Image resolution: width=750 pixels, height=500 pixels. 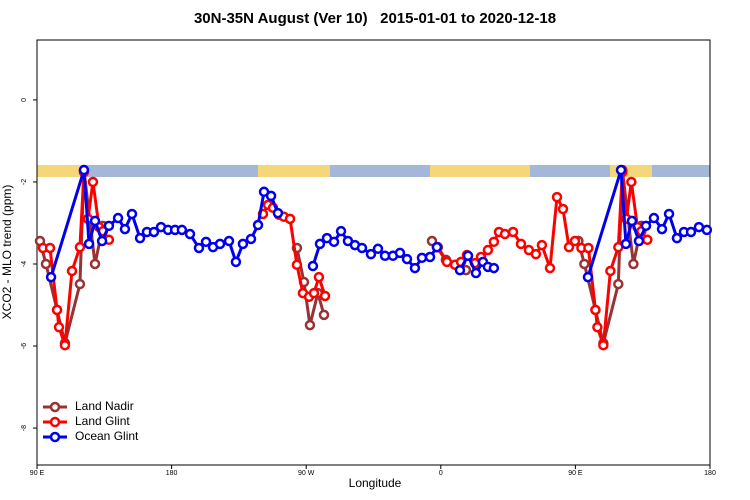 What do you see at coordinates (24, 182) in the screenshot?
I see `y-tick-label: -2` at bounding box center [24, 182].